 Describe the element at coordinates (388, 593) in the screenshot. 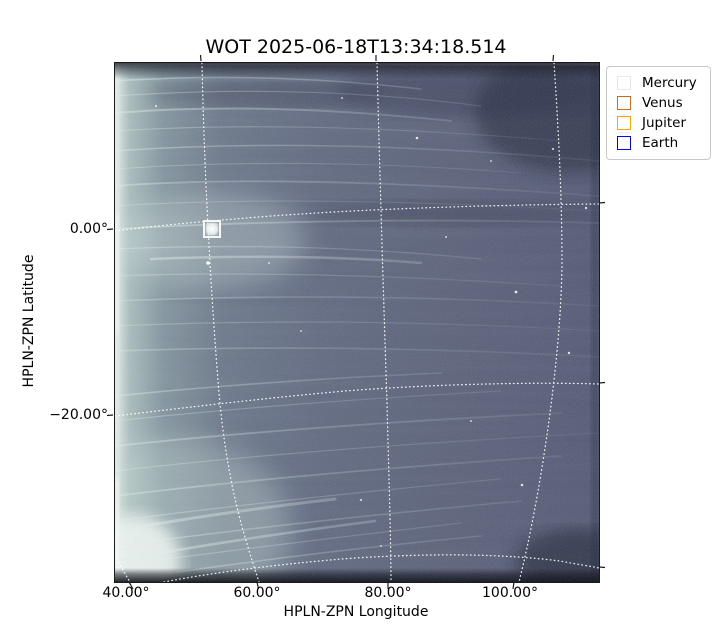

I see `x-tick-80: 80.00°` at that location.